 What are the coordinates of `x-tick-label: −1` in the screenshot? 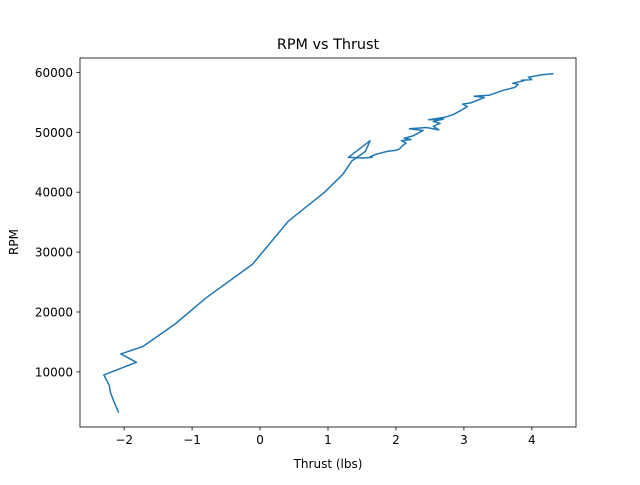 It's located at (192, 440).